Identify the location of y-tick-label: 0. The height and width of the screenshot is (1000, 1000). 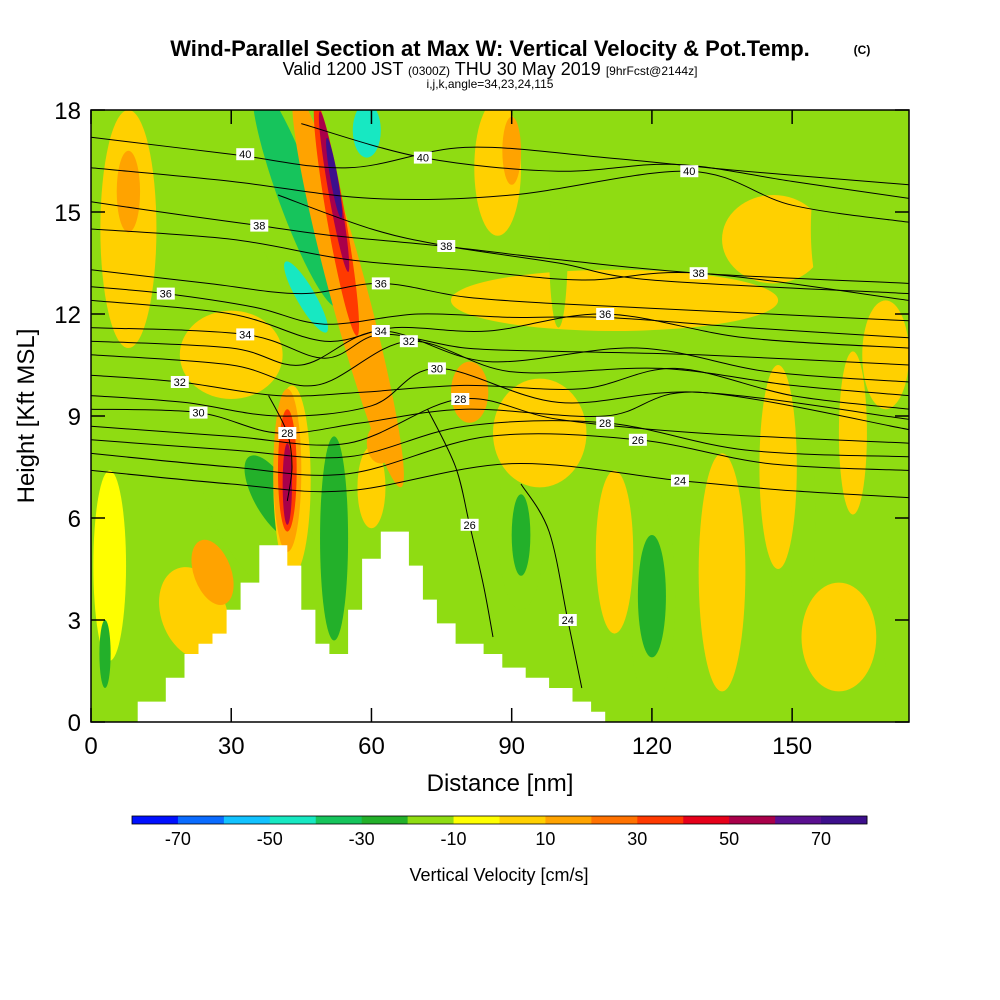
(74, 723).